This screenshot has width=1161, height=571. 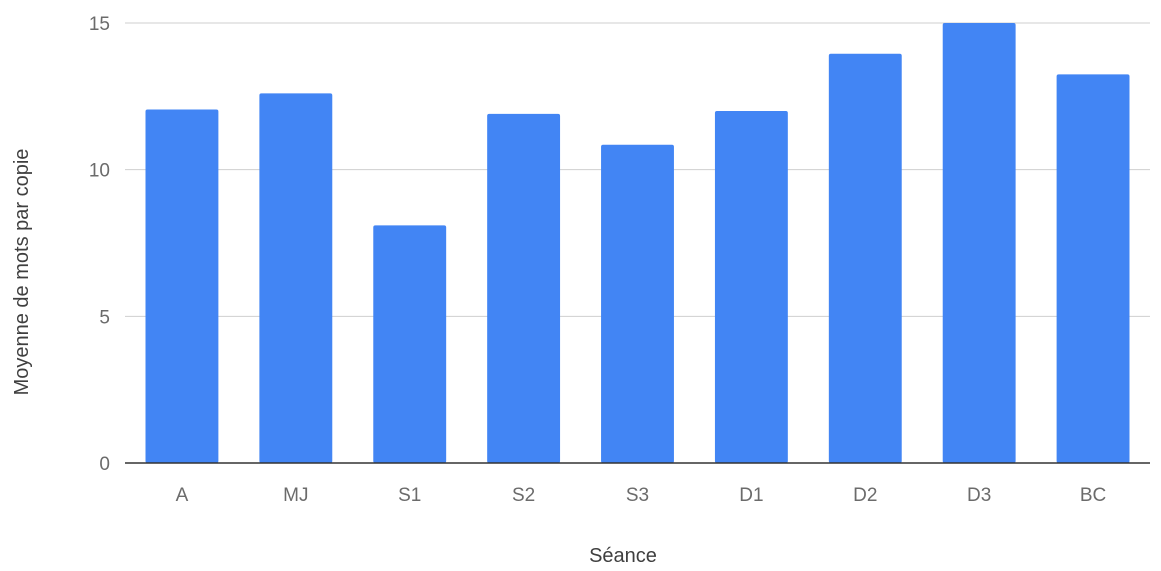 I want to click on y-tick-label: 15, so click(x=99, y=24).